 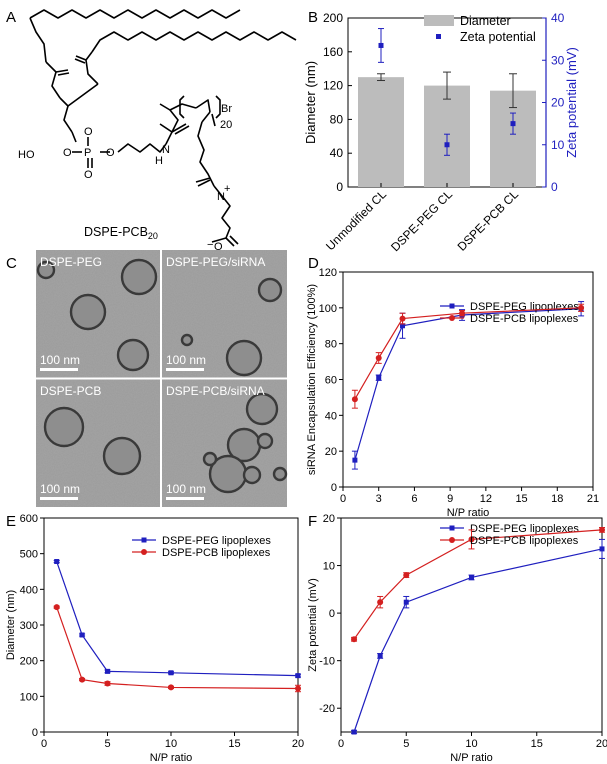 What do you see at coordinates (71, 262) in the screenshot?
I see `micrograph-title: DSPE-PEG` at bounding box center [71, 262].